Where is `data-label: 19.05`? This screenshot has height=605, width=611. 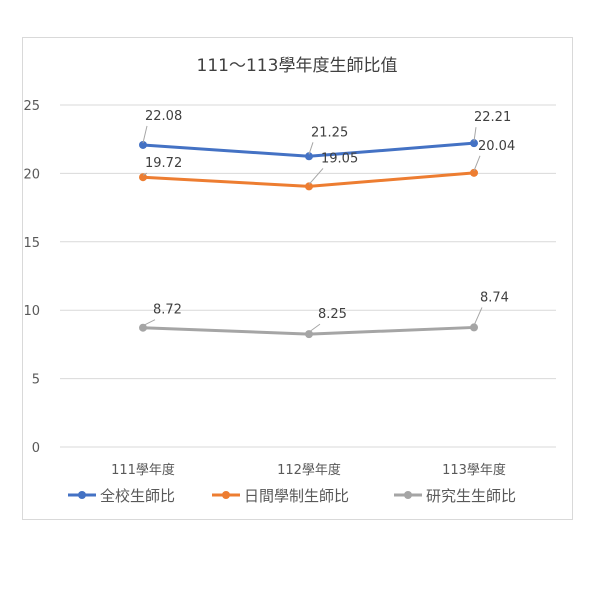 data-label: 19.05 is located at coordinates (339, 158).